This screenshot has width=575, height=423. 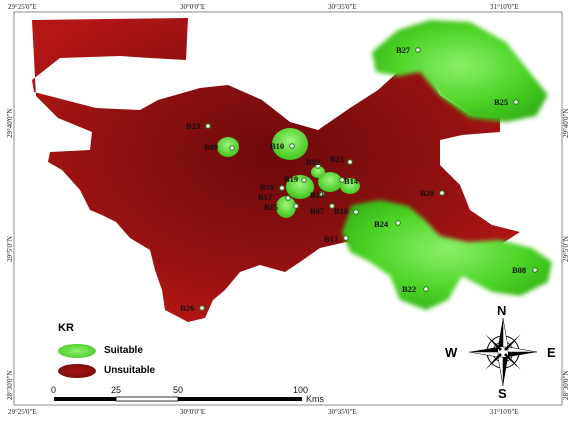 I want to click on suitable-blob-east, so click(x=350, y=186).